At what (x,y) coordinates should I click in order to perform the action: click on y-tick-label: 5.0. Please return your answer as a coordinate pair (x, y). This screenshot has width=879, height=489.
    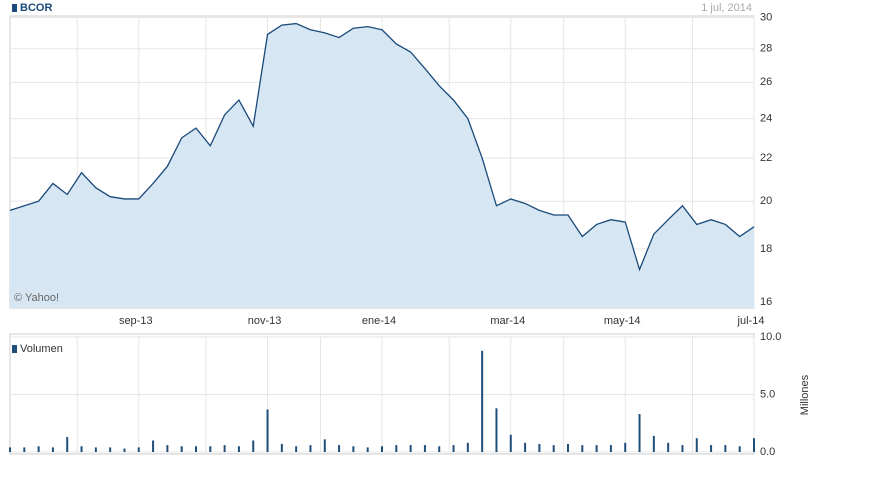
    Looking at the image, I should click on (767, 394).